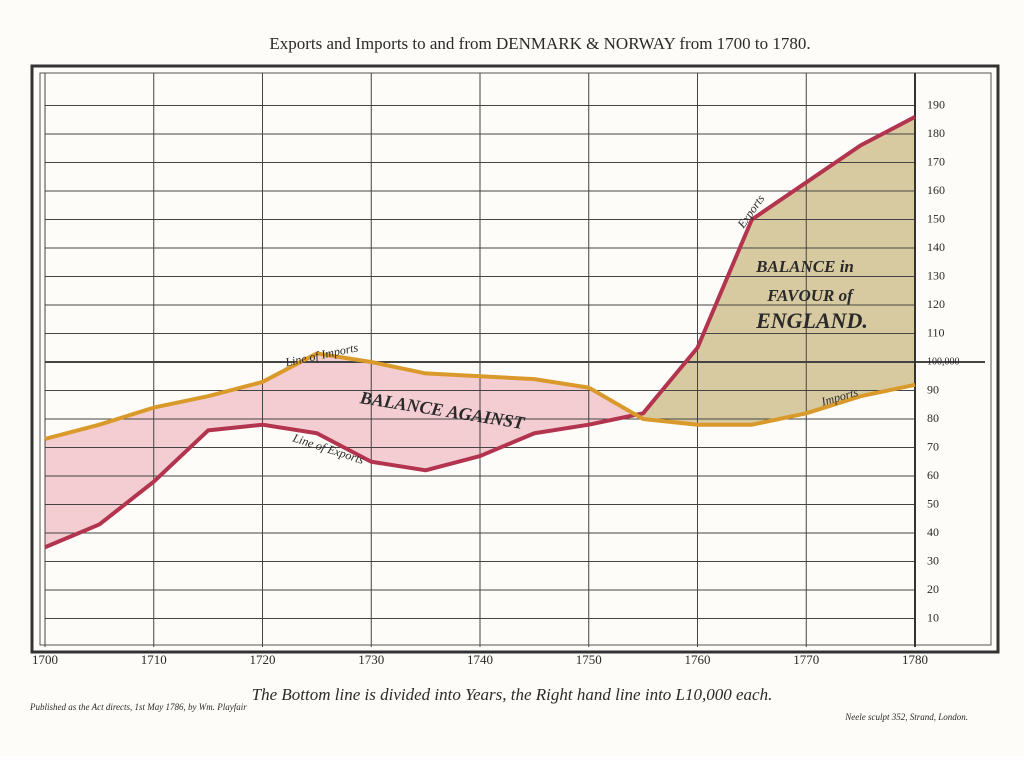 The height and width of the screenshot is (761, 1024). I want to click on x-tick-label: 1770, so click(806, 659).